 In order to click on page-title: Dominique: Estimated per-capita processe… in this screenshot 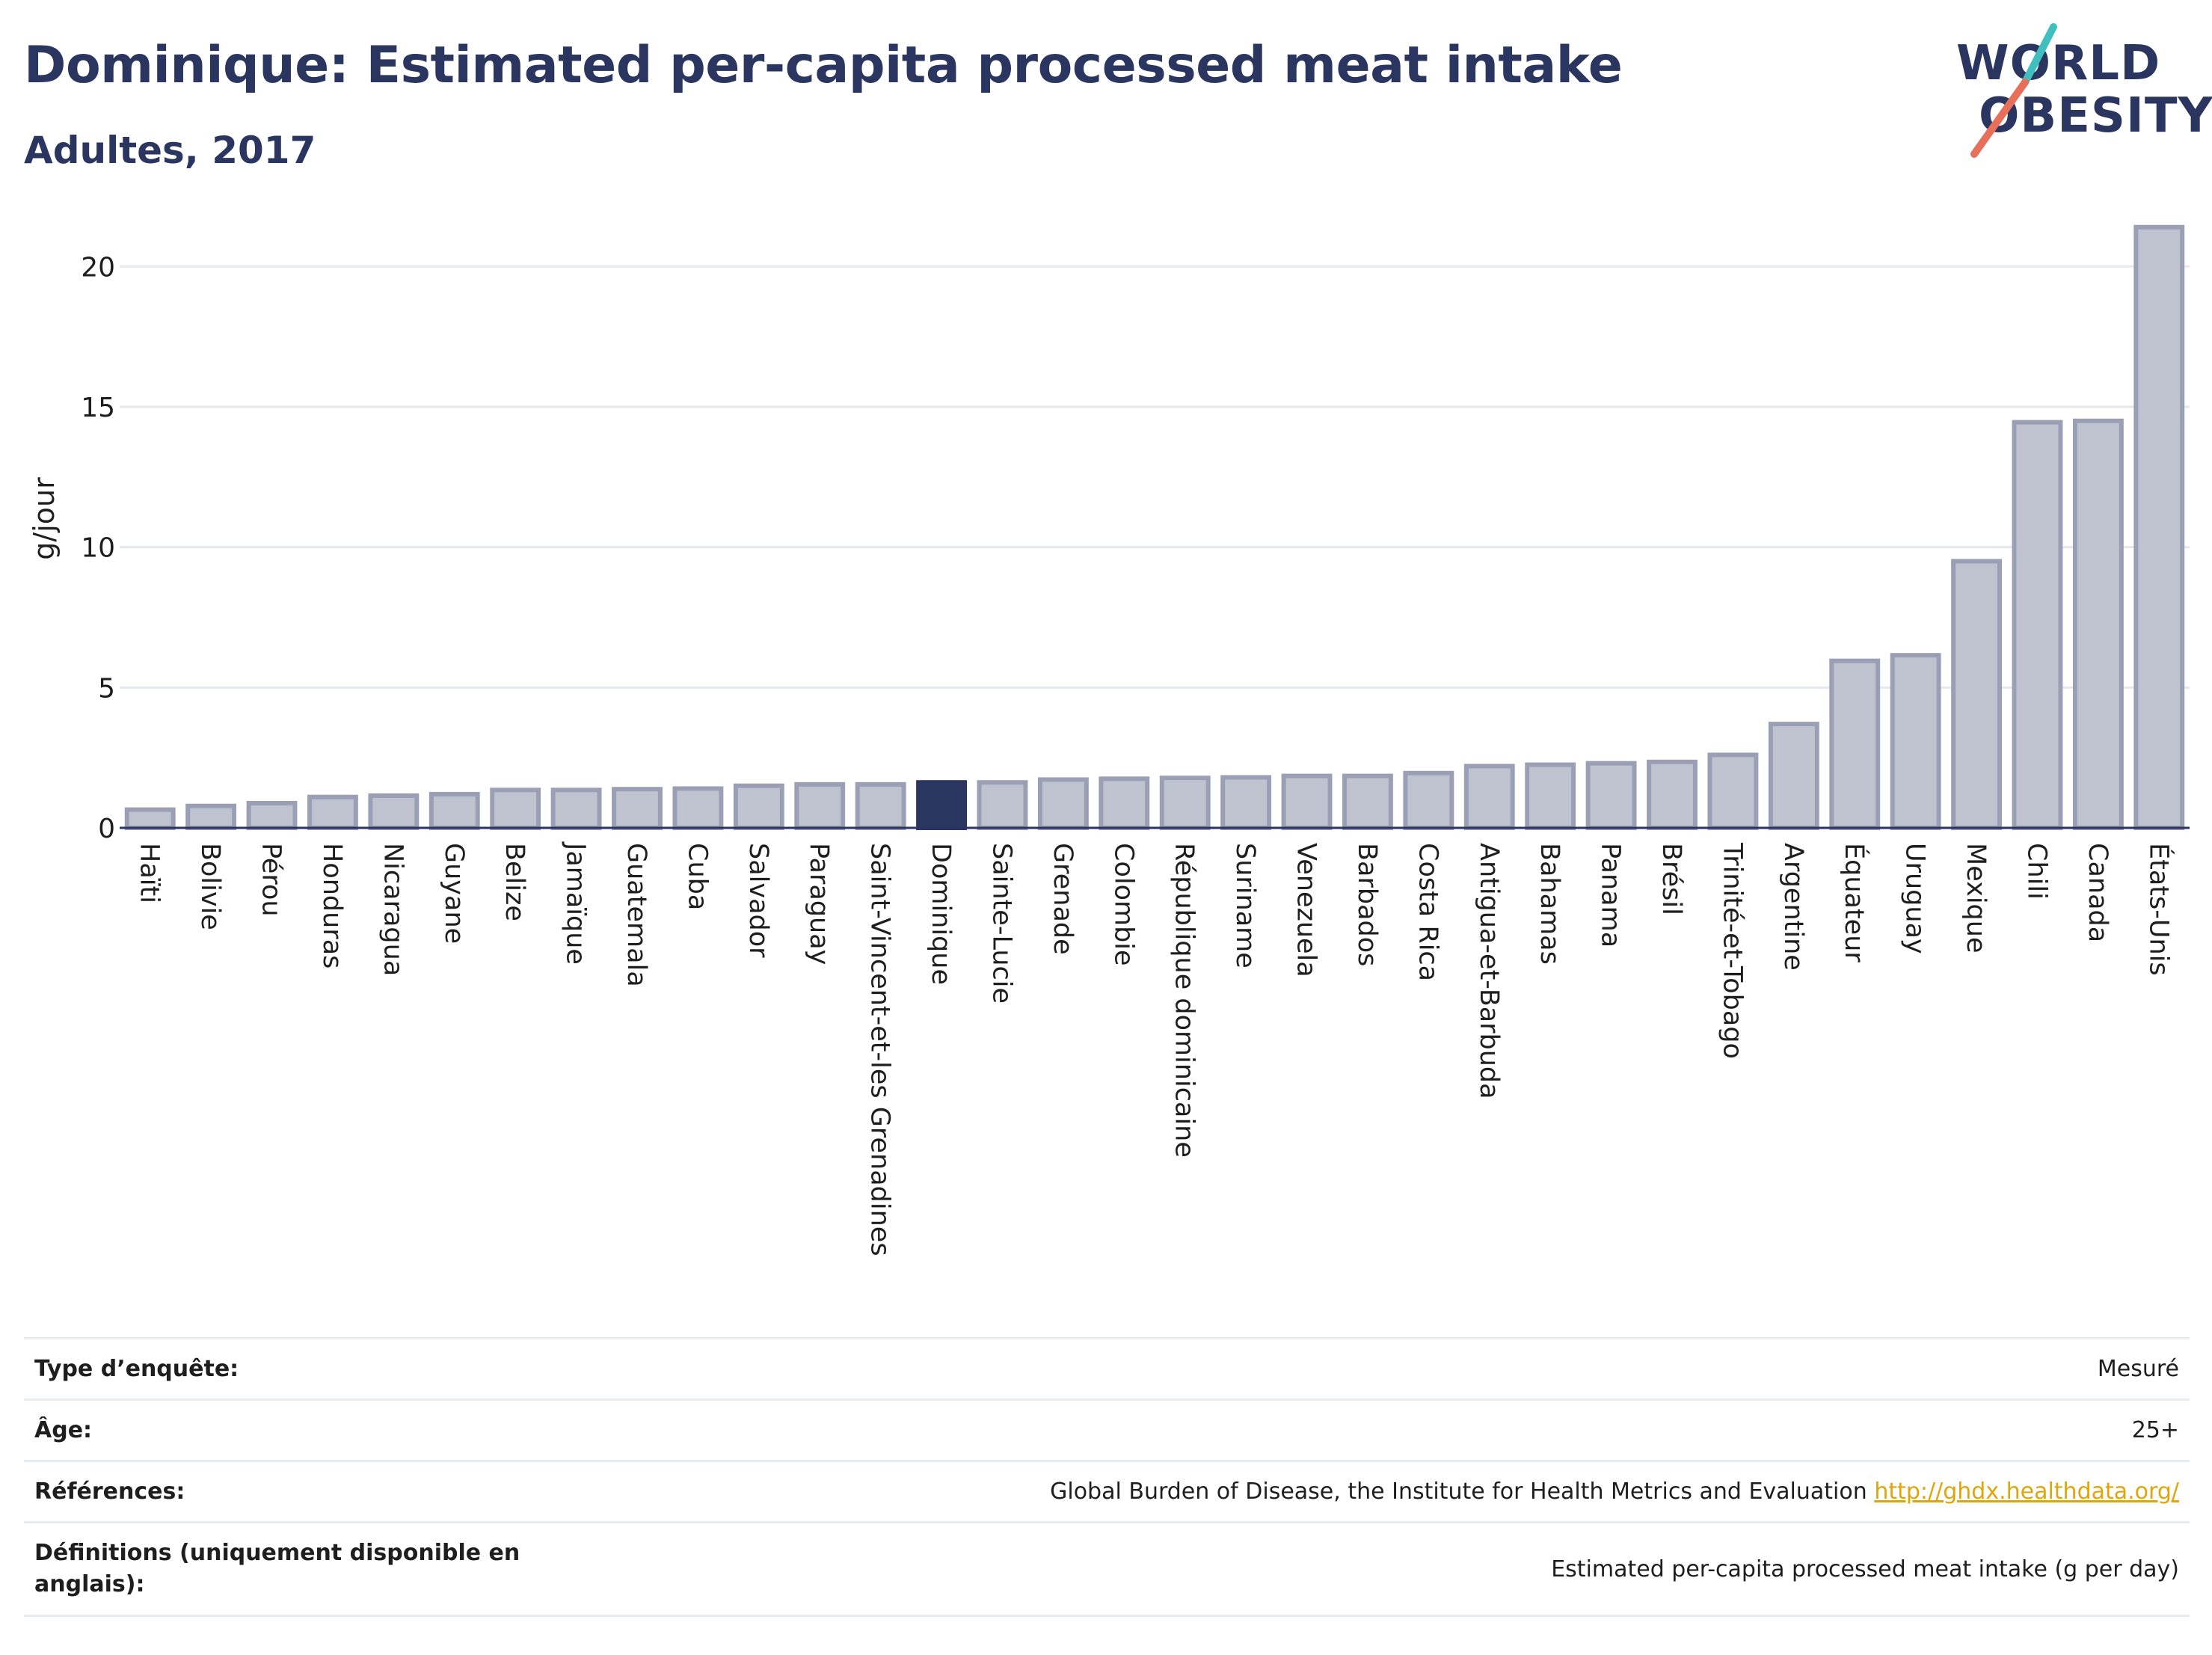, I will do `click(823, 65)`.